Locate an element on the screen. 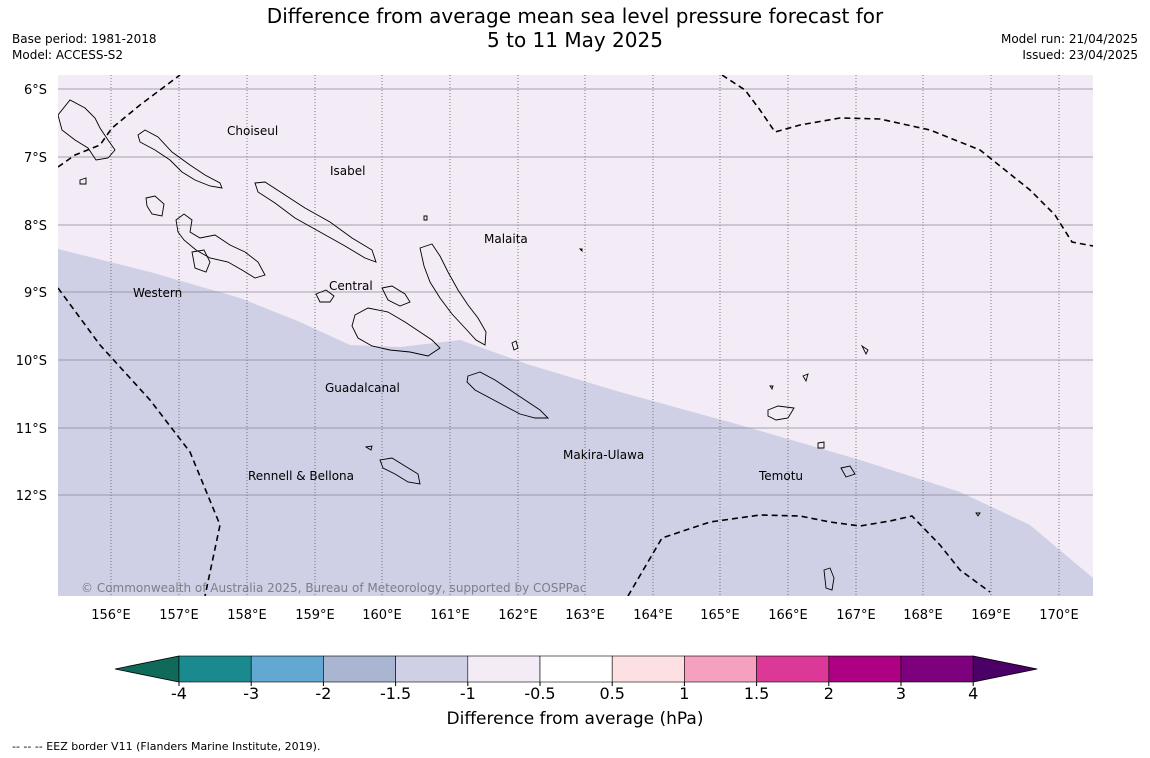  florida-islands is located at coordinates (325, 296).